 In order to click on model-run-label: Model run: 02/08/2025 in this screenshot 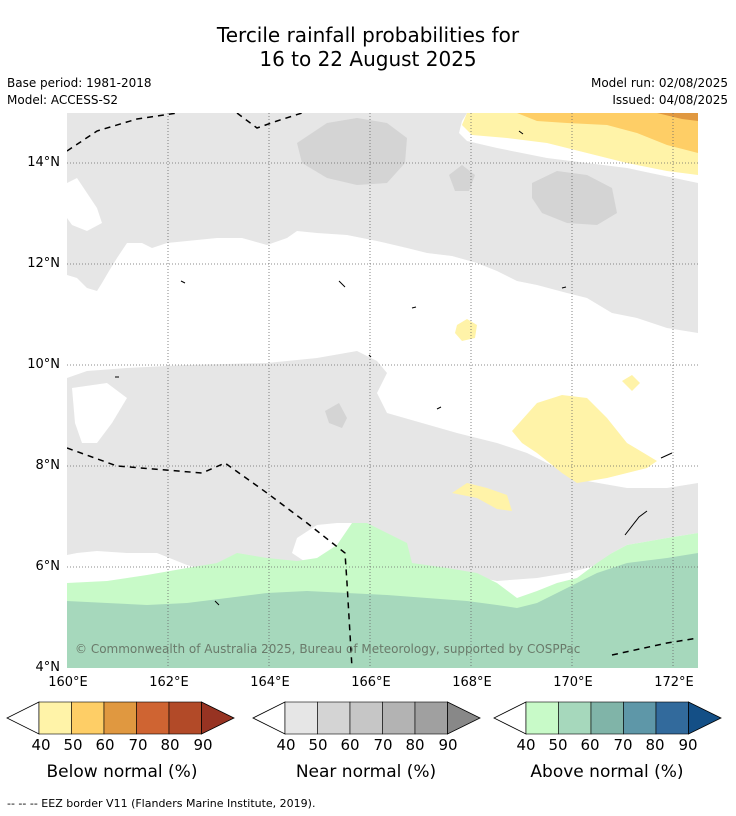, I will do `click(659, 83)`.